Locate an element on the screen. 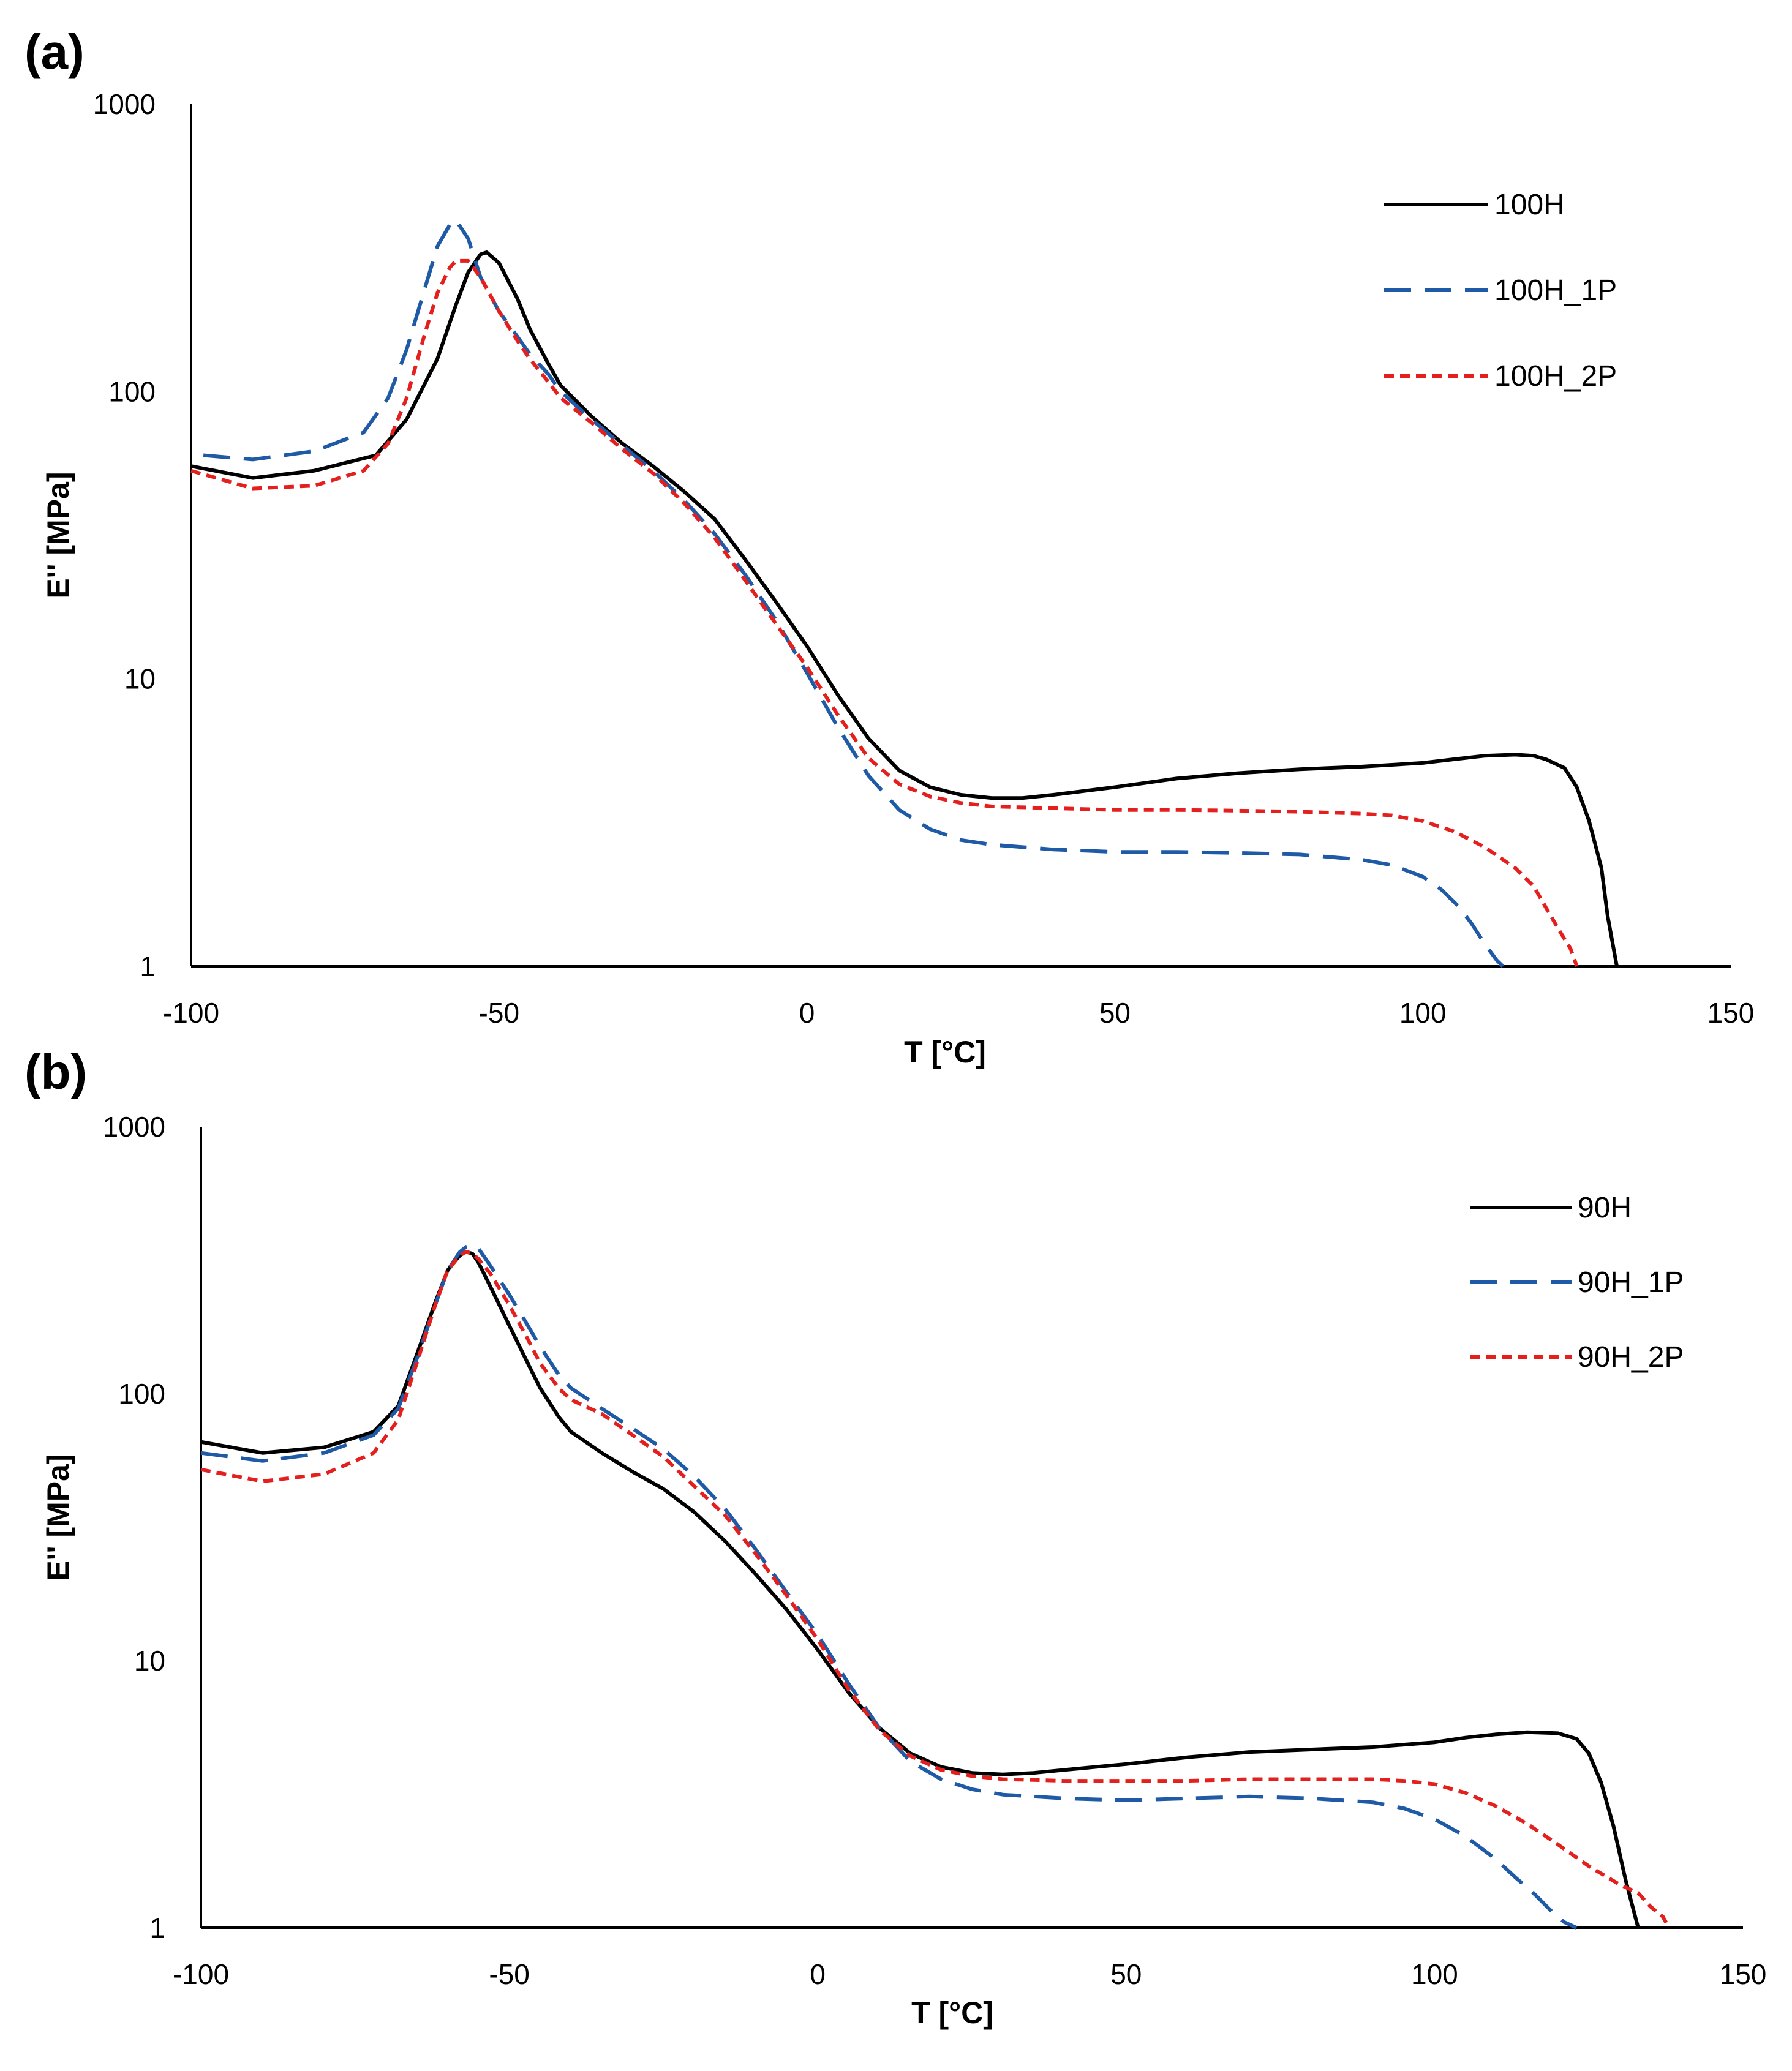  legend-item: 100H_1P is located at coordinates (1500, 290).